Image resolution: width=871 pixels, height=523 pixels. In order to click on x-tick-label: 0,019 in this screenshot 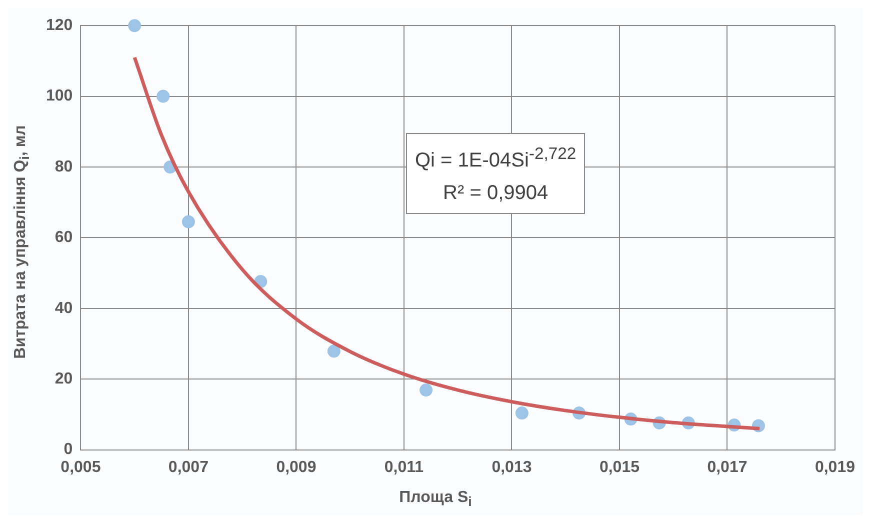, I will do `click(835, 467)`.